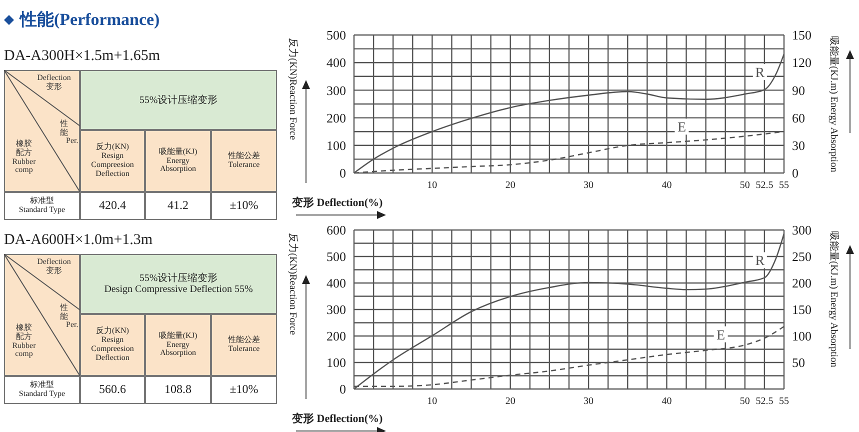 This screenshot has height=432, width=859. What do you see at coordinates (798, 146) in the screenshot?
I see `y2-tick-label: 30` at bounding box center [798, 146].